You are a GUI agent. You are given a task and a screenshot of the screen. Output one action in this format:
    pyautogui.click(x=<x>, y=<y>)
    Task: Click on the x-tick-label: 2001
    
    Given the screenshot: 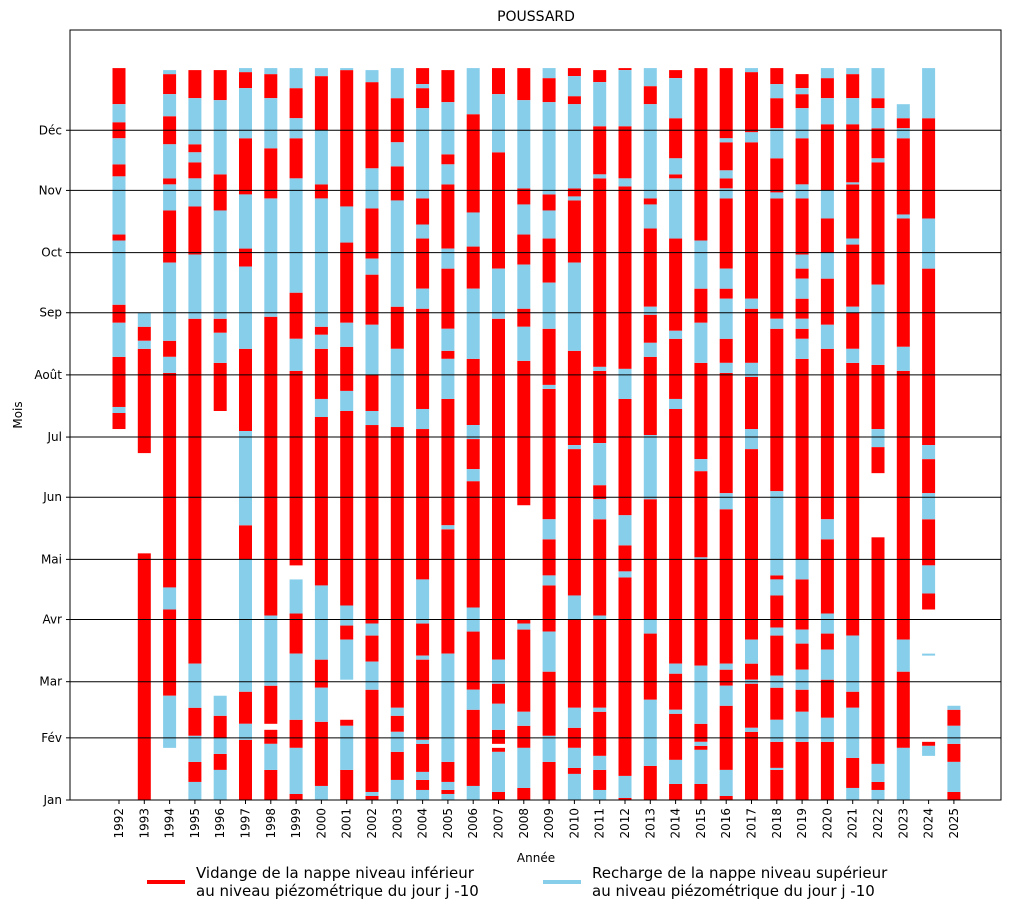 What is the action you would take?
    pyautogui.click(x=347, y=823)
    